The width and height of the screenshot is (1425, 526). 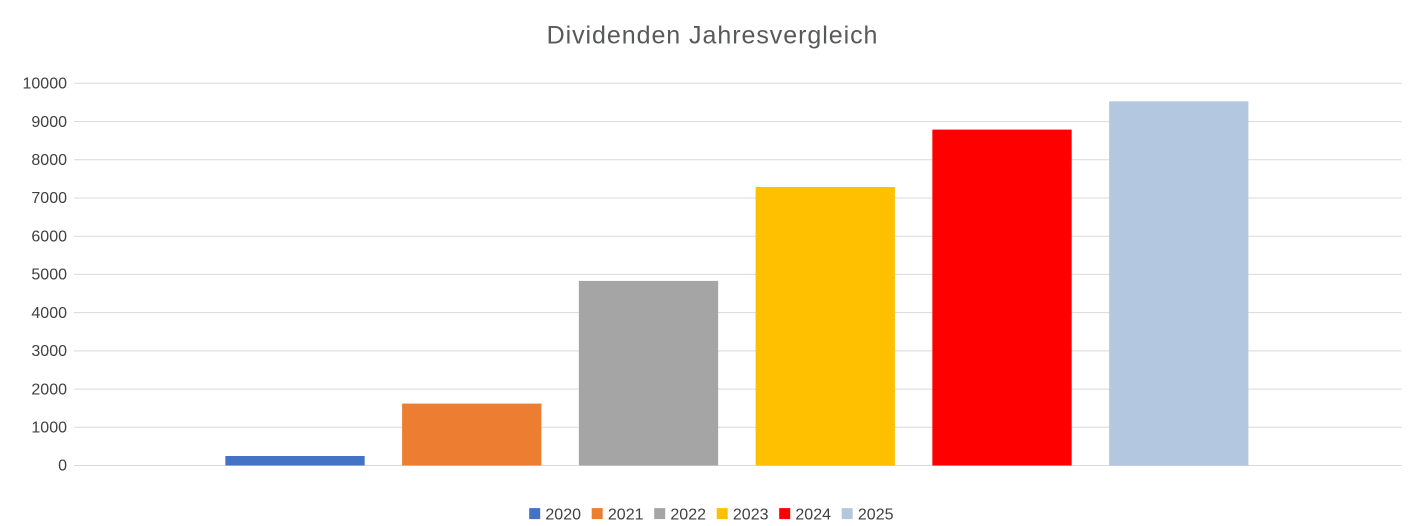 I want to click on svg-text: 4000, so click(x=49, y=313).